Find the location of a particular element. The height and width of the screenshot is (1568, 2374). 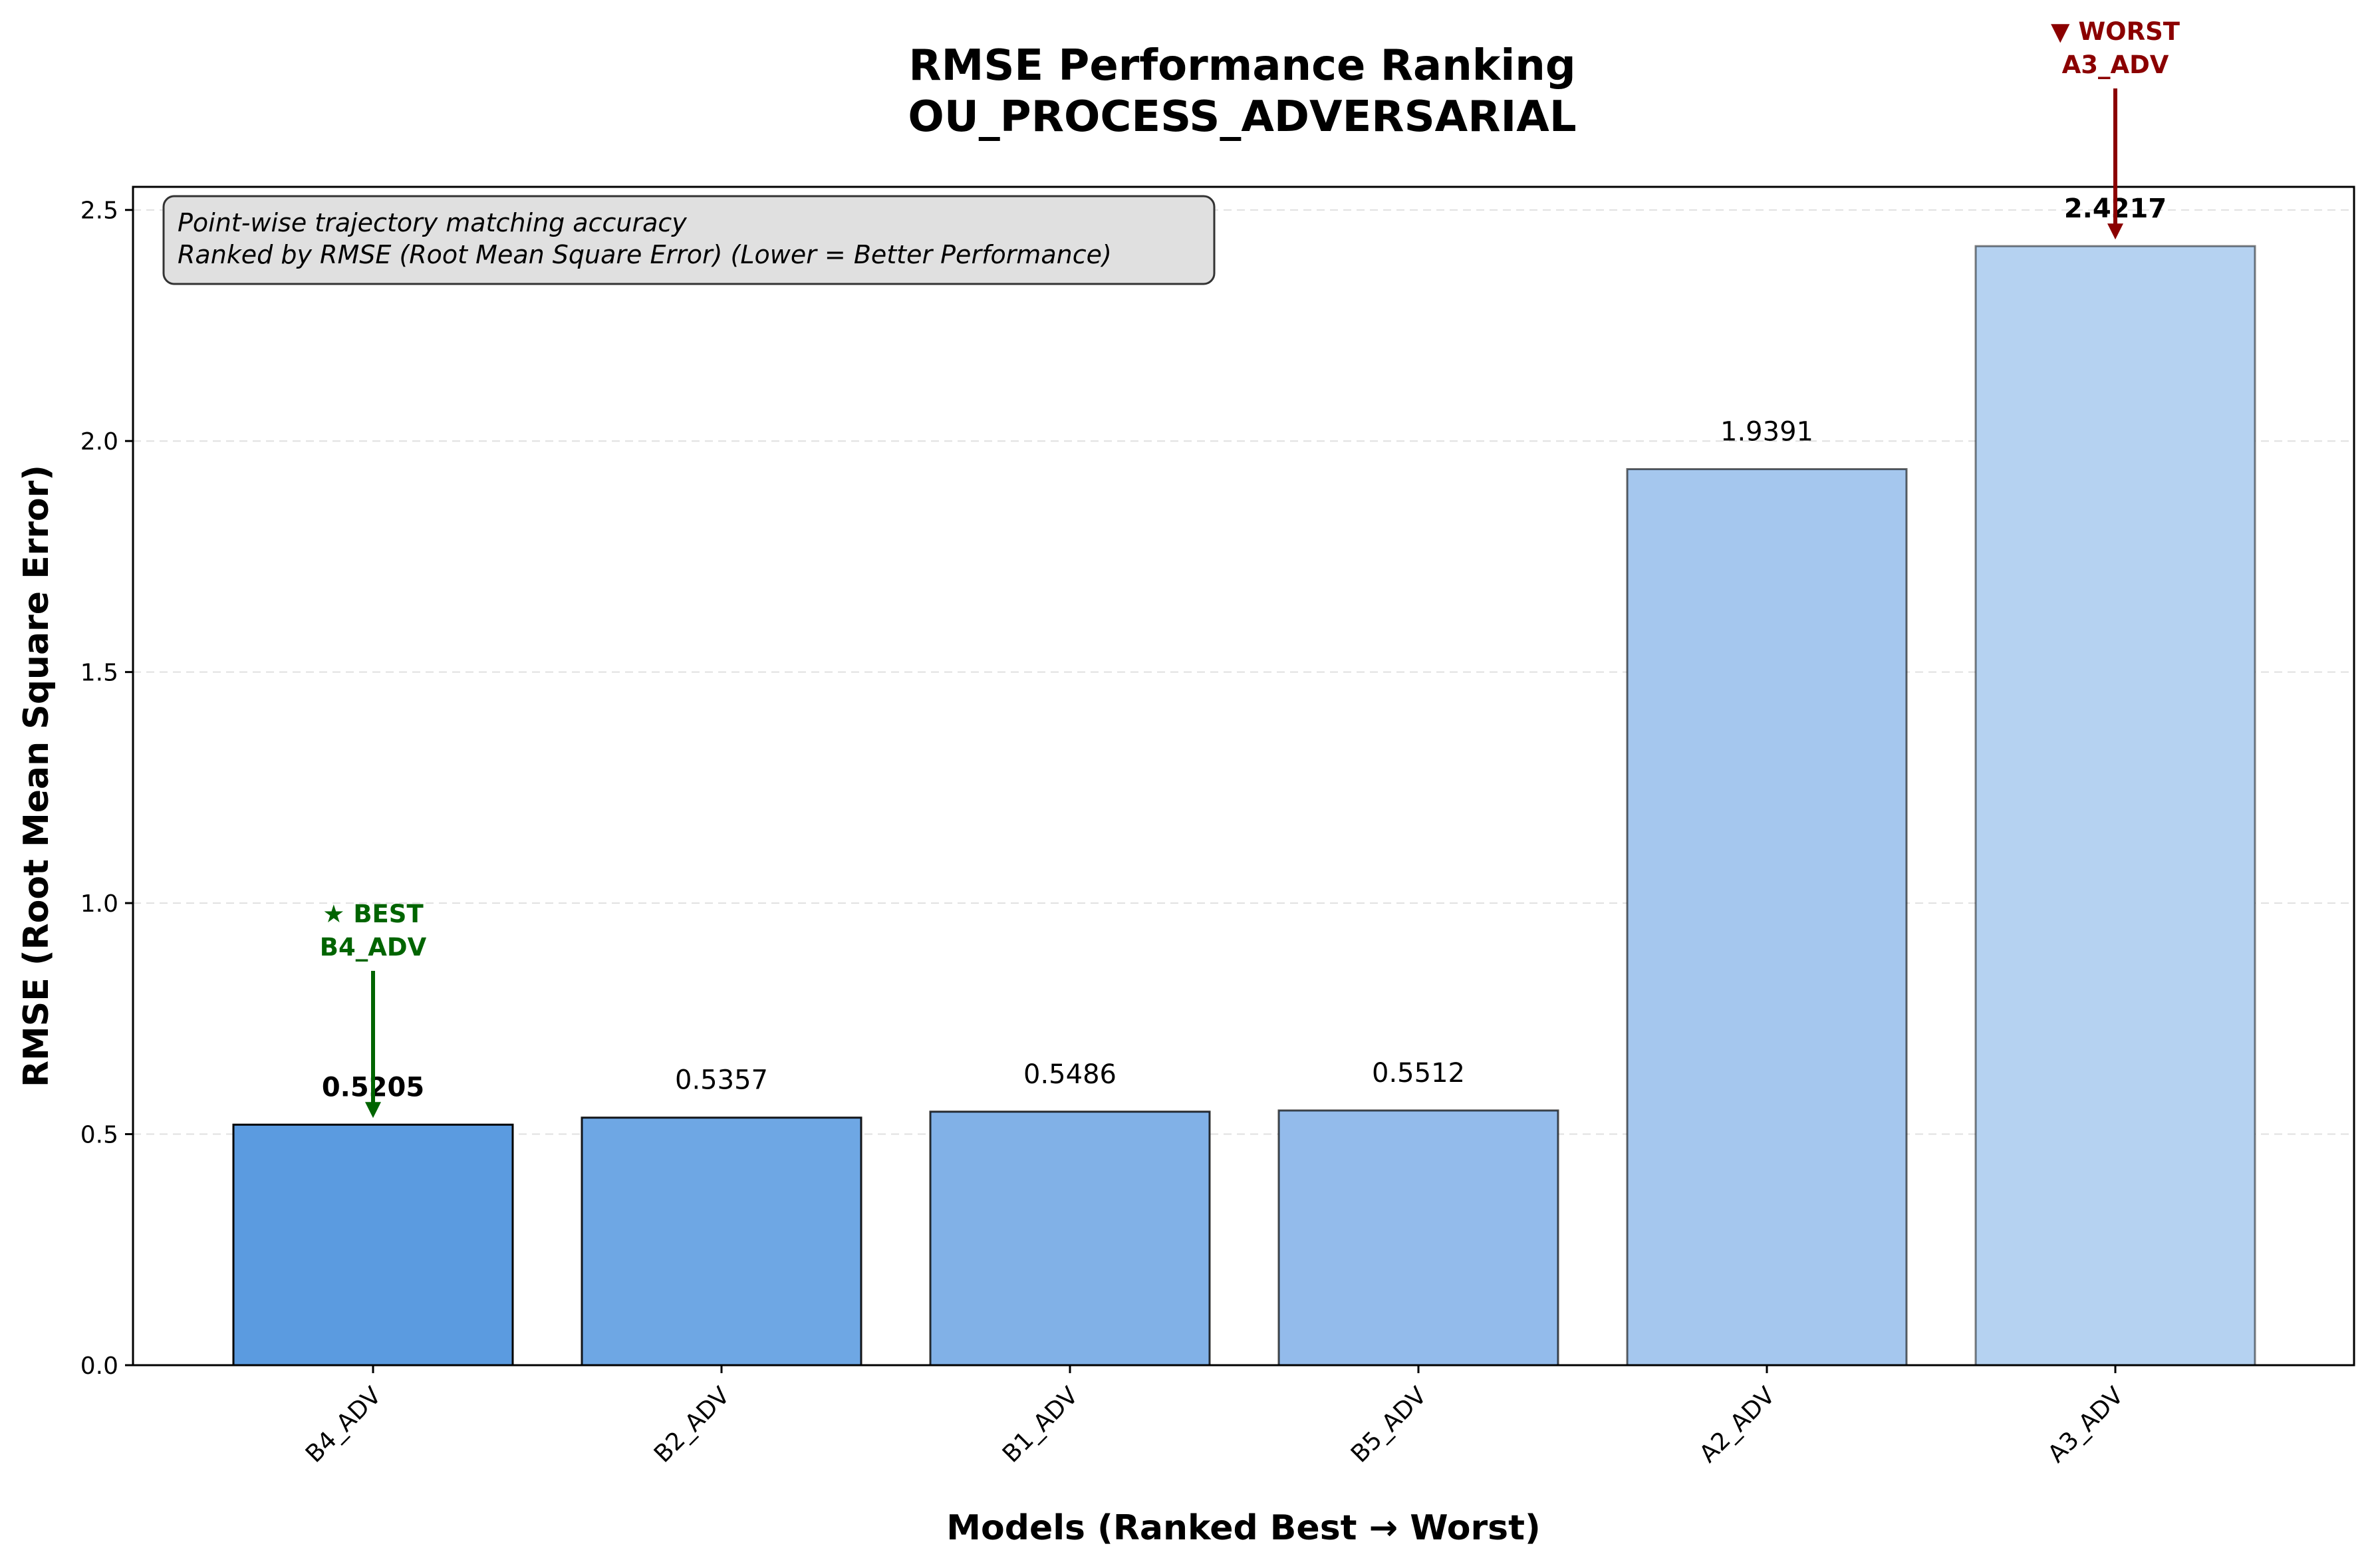

y-axis-label: RMSE (Root Mean Square Error) is located at coordinates (37, 776).